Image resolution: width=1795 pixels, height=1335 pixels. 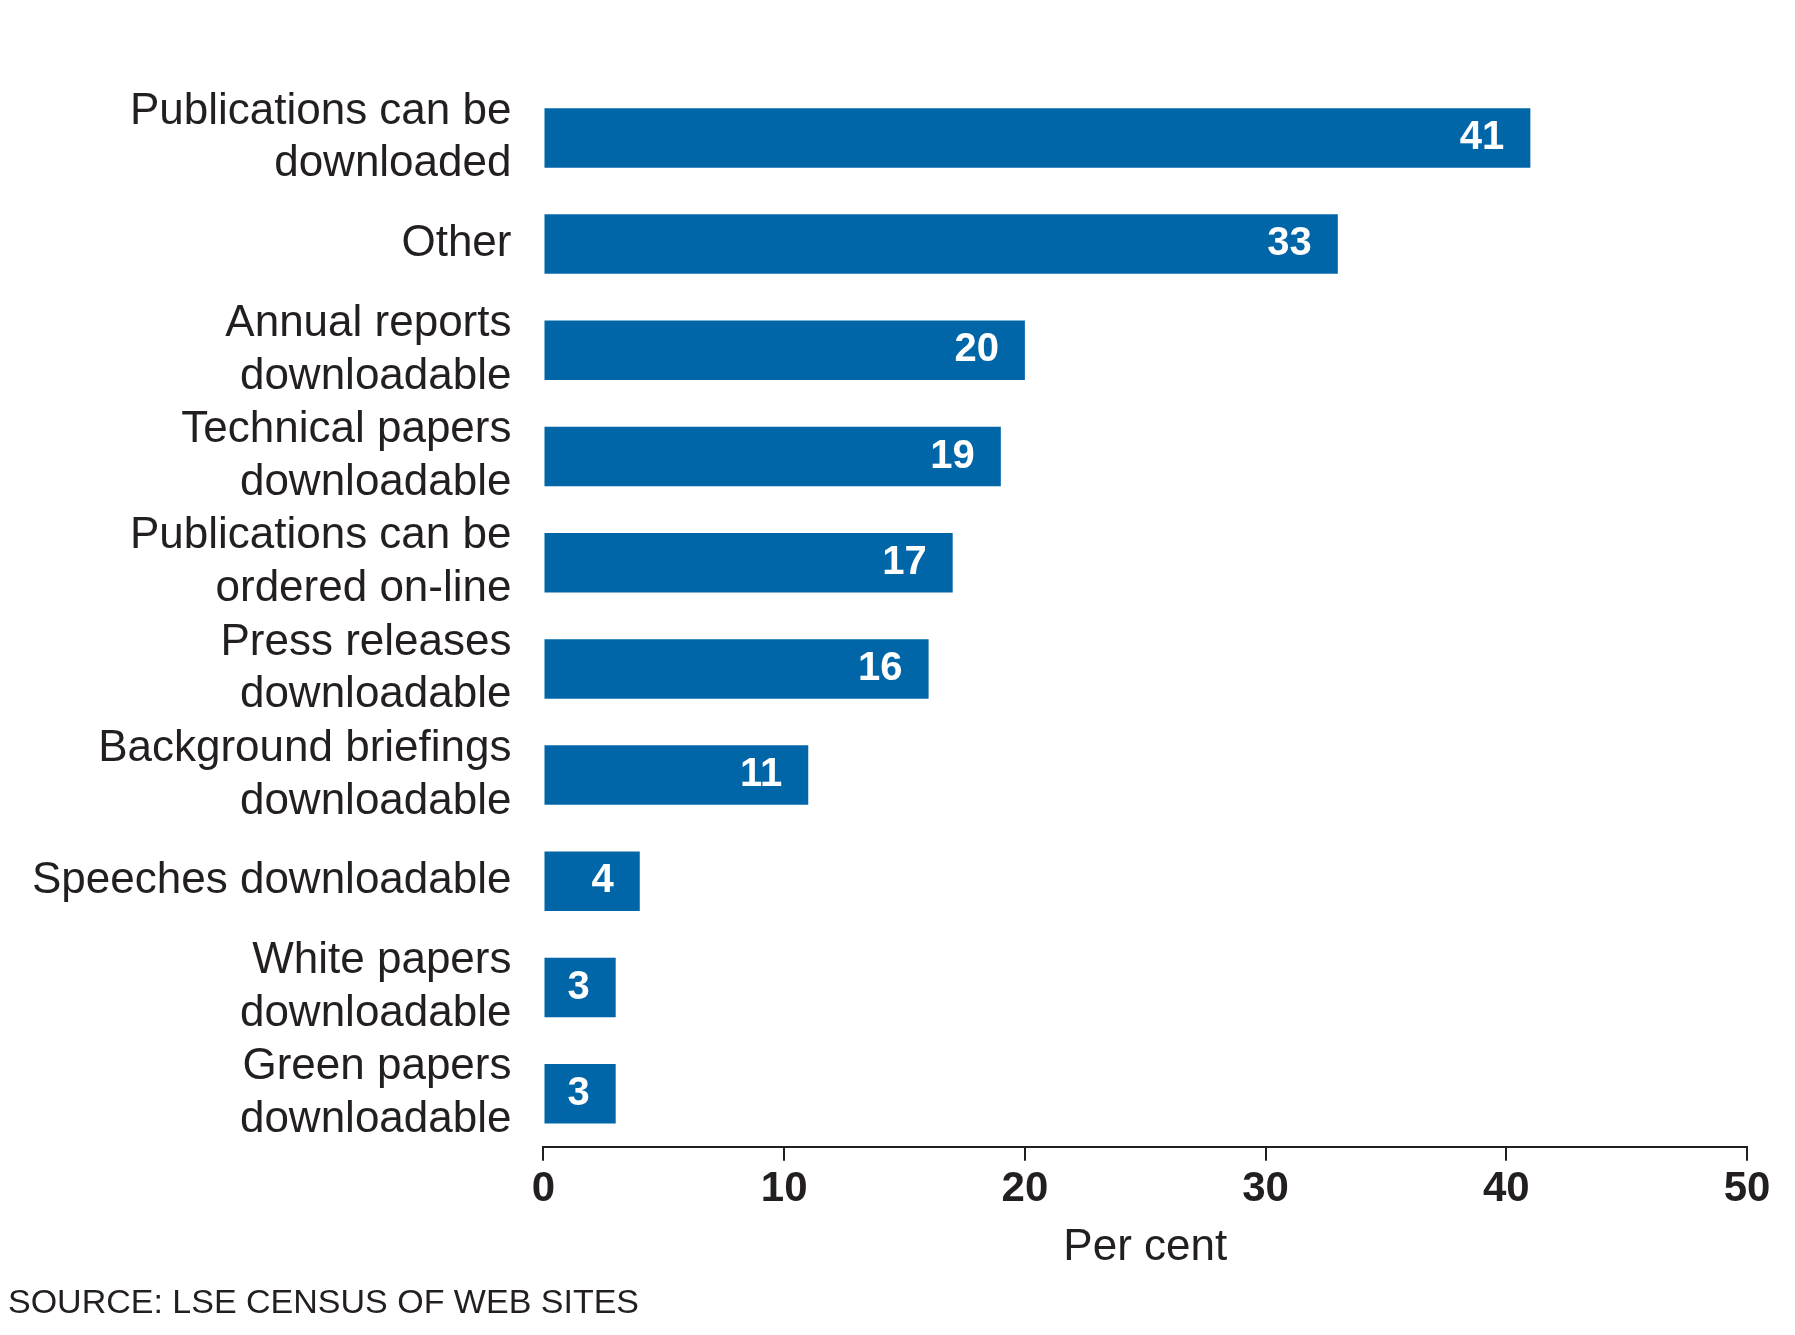 I want to click on y-tick-label: Publications can be downloaded, so click(x=320, y=134).